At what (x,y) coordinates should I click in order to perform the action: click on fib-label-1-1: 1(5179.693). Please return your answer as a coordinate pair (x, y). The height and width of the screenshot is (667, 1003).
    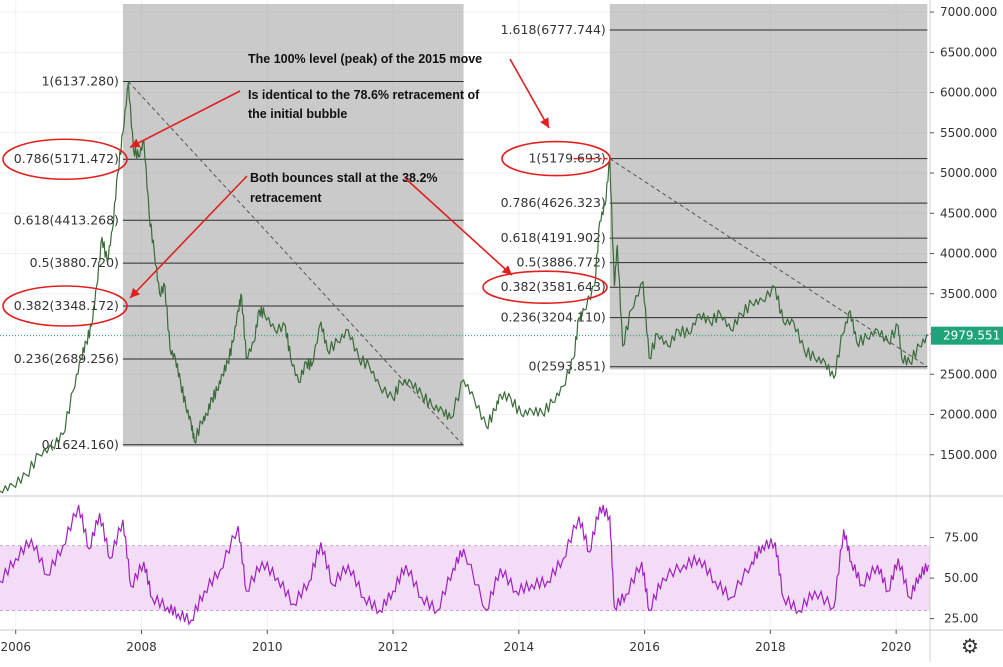
    Looking at the image, I should click on (566, 158).